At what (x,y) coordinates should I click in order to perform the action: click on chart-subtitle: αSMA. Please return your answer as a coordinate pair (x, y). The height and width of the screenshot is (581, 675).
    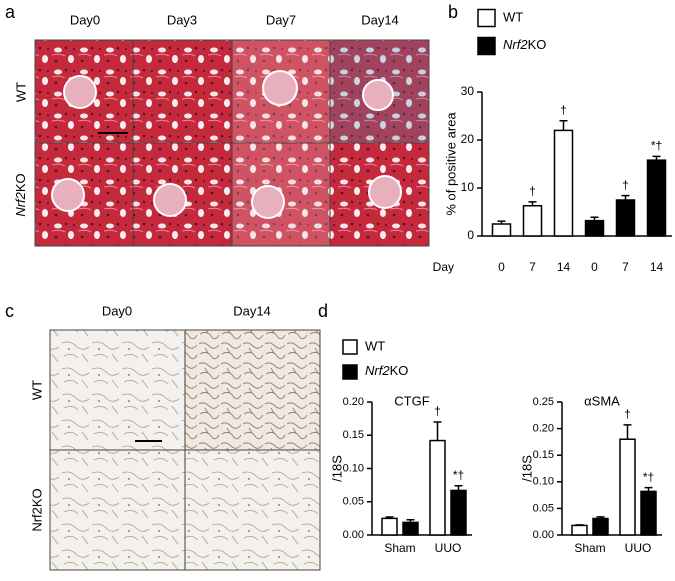
    Looking at the image, I should click on (602, 400).